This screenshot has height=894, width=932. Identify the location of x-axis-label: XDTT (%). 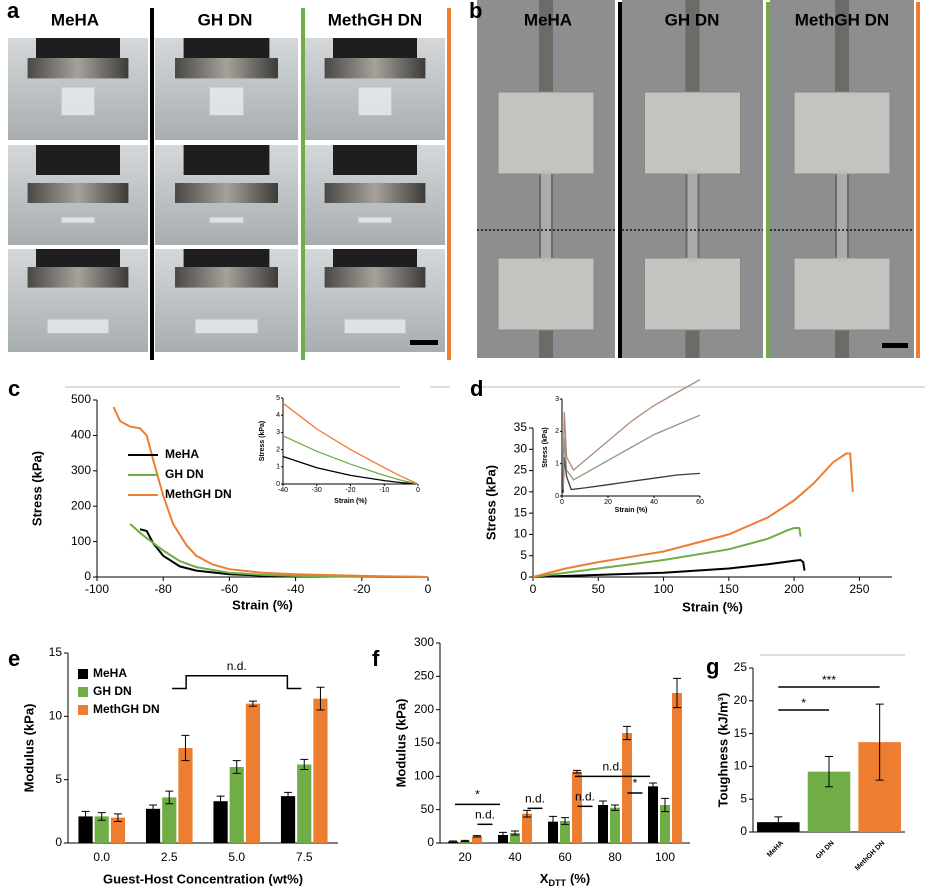
(565, 879).